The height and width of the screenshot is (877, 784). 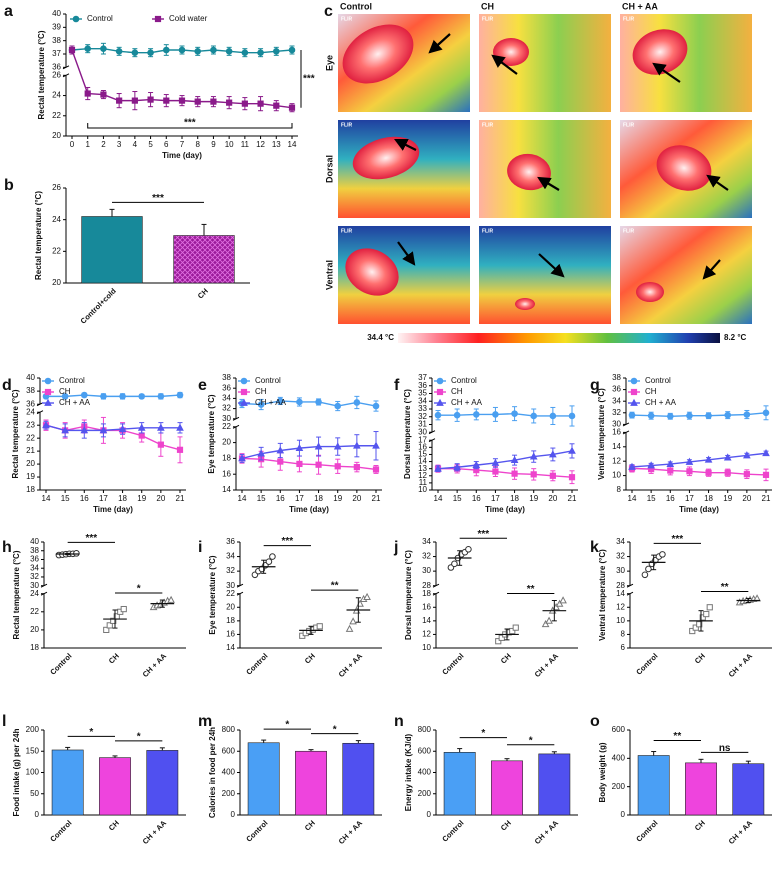 I want to click on y-tick-label: 0, so click(x=623, y=814).